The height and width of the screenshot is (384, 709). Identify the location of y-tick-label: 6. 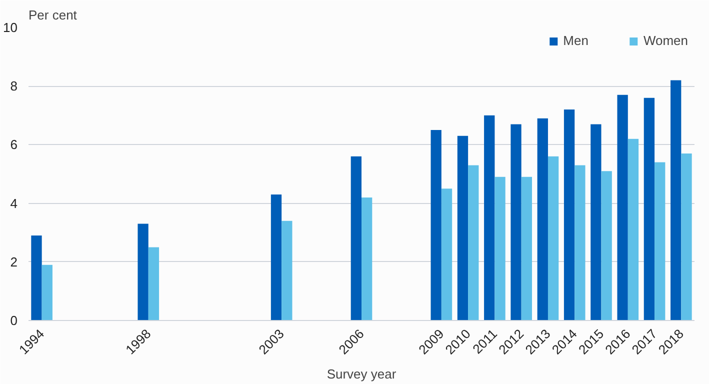
(14, 144).